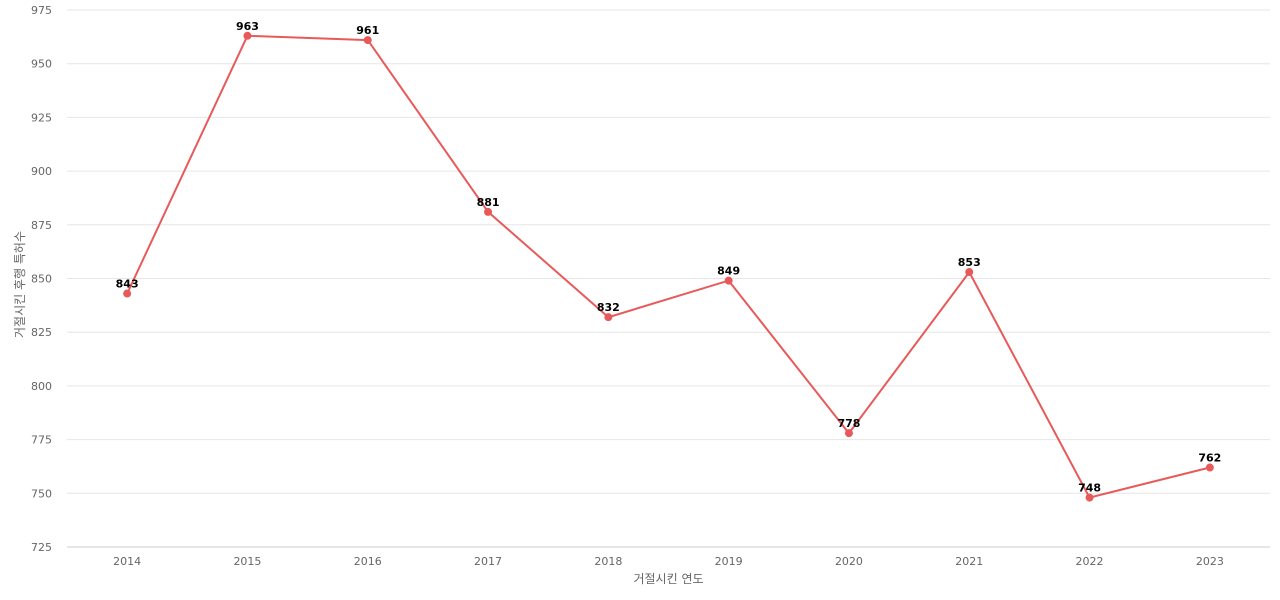 The height and width of the screenshot is (600, 1280). What do you see at coordinates (41, 440) in the screenshot?
I see `y-tick-label: 775` at bounding box center [41, 440].